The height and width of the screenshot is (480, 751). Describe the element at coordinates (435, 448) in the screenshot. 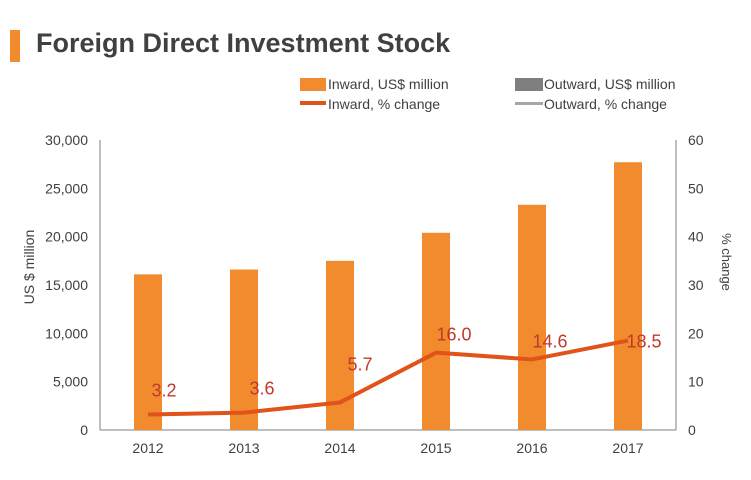

I see `x-tick-label: 2015` at that location.